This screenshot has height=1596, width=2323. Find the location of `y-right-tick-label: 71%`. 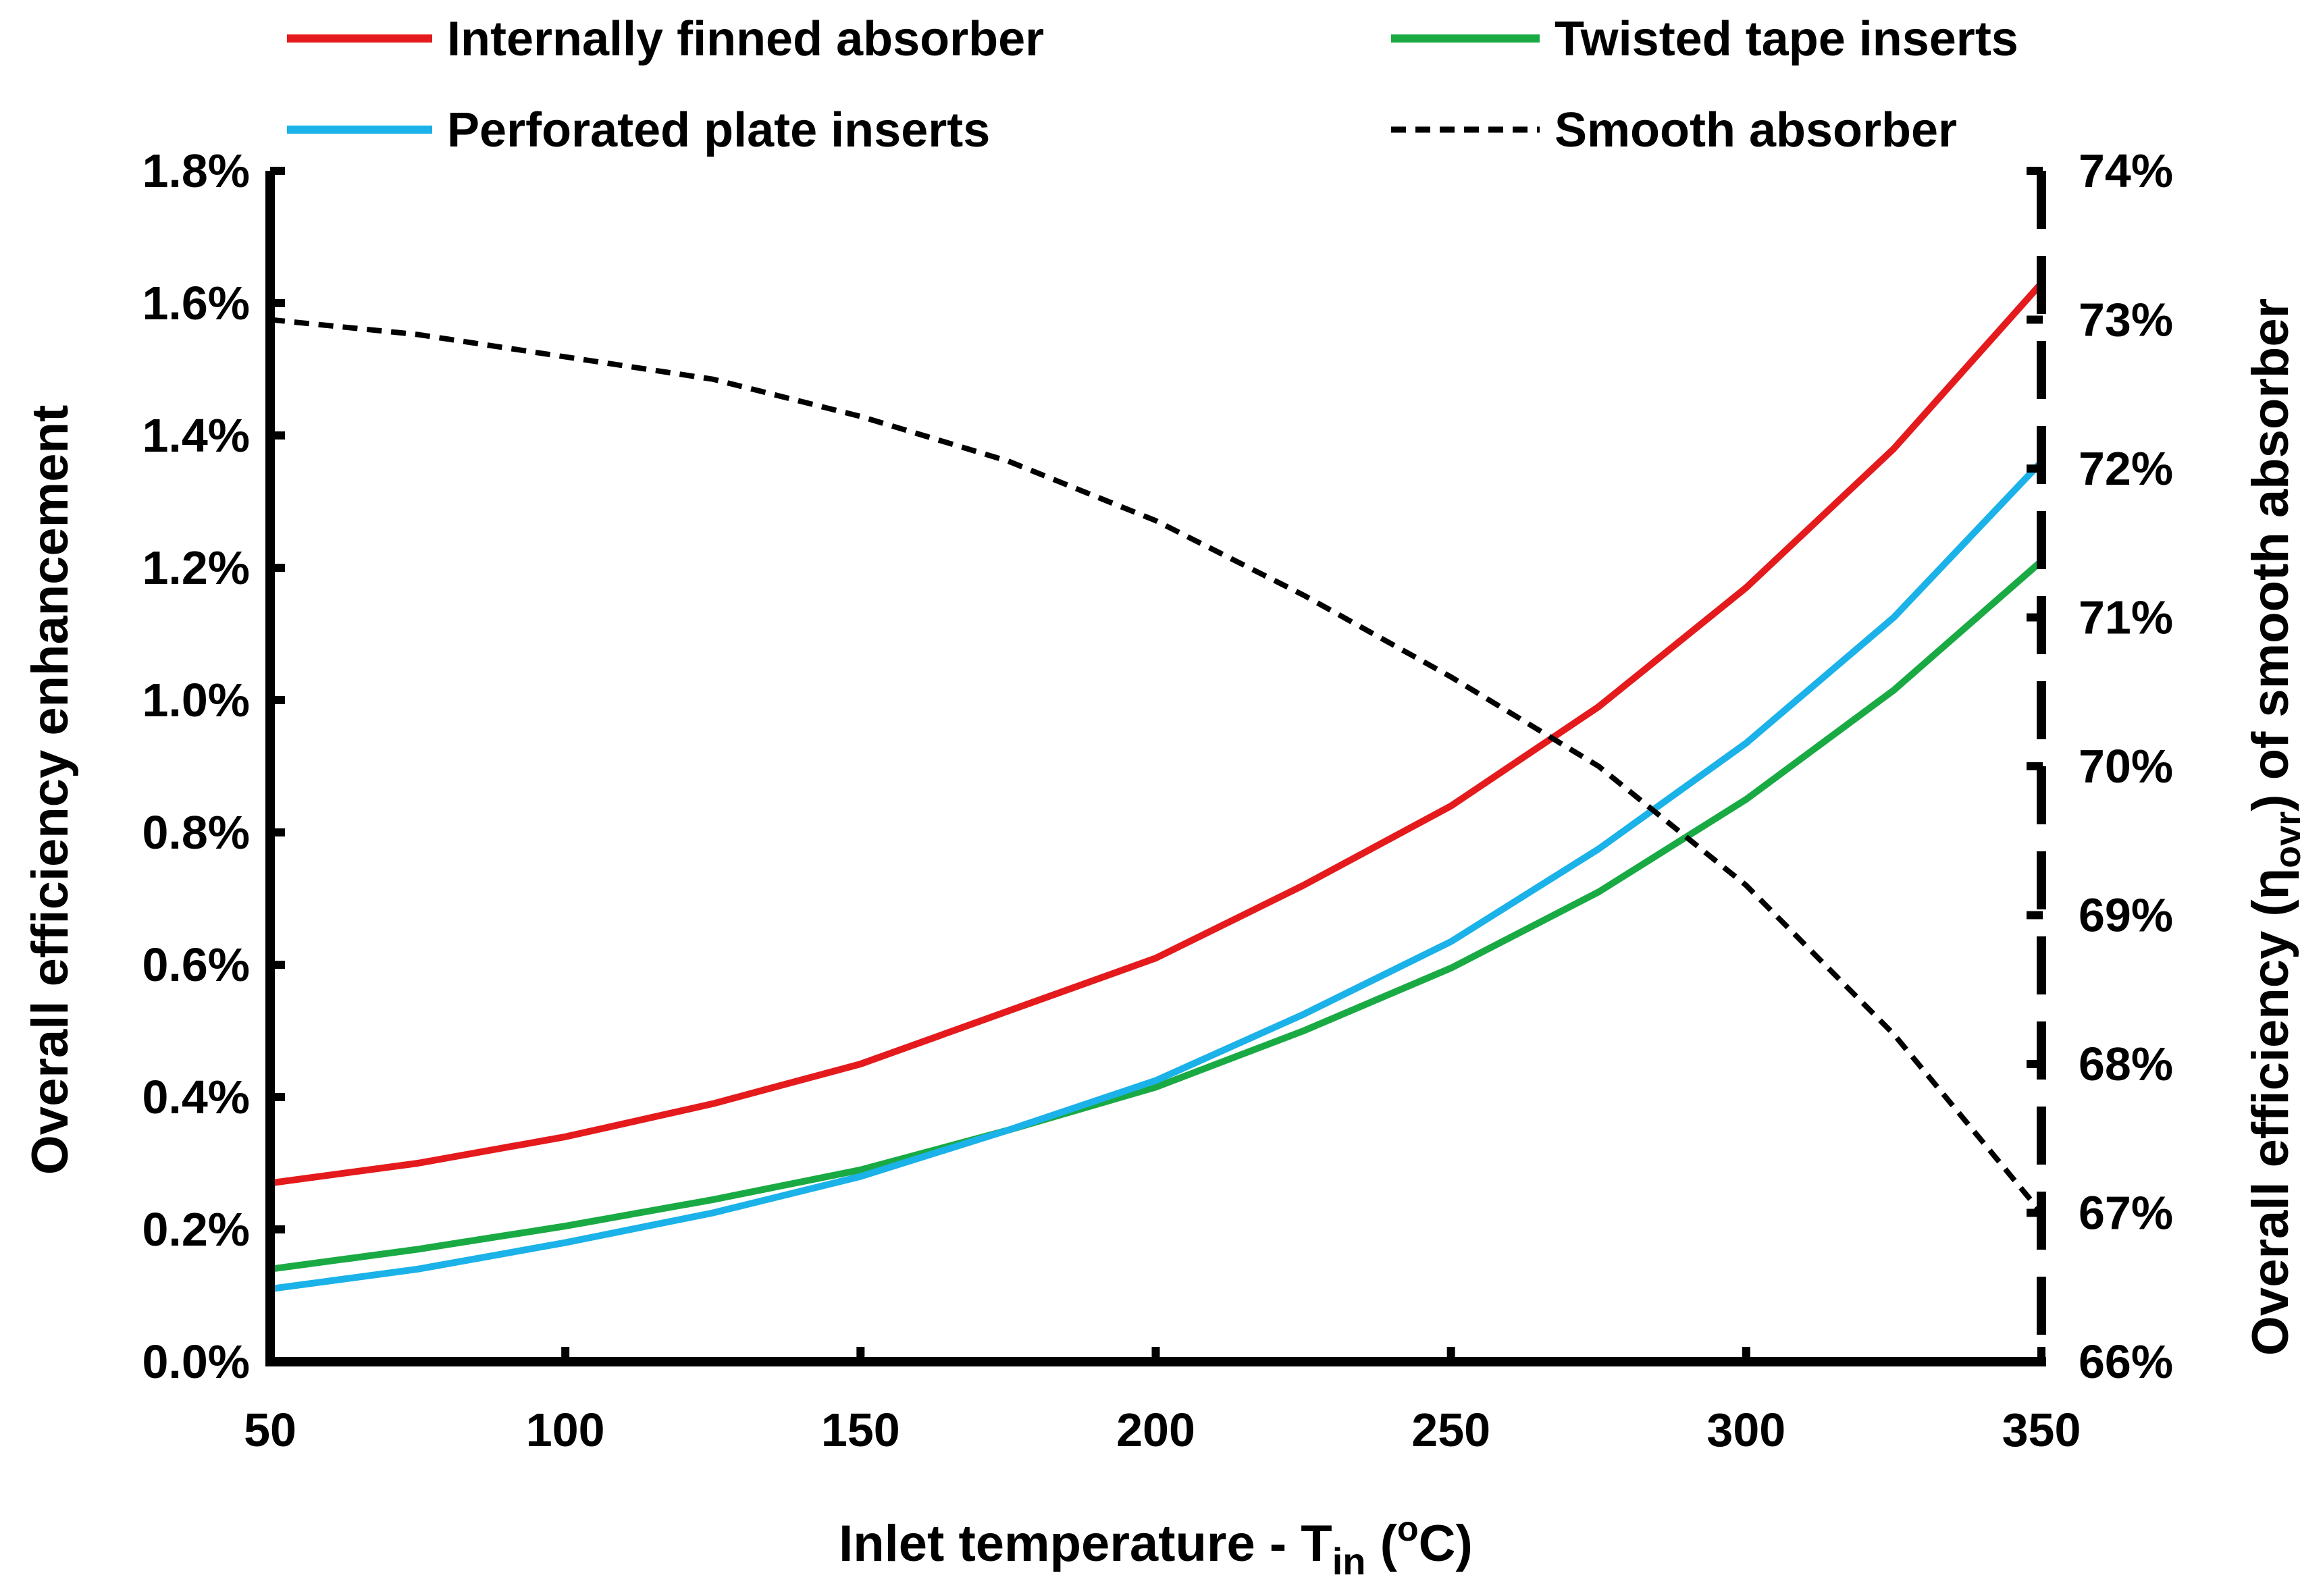

y-right-tick-label: 71% is located at coordinates (2126, 617).